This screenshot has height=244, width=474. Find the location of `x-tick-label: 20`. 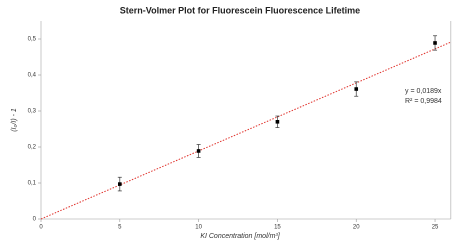

x-tick-label: 20 is located at coordinates (356, 228).